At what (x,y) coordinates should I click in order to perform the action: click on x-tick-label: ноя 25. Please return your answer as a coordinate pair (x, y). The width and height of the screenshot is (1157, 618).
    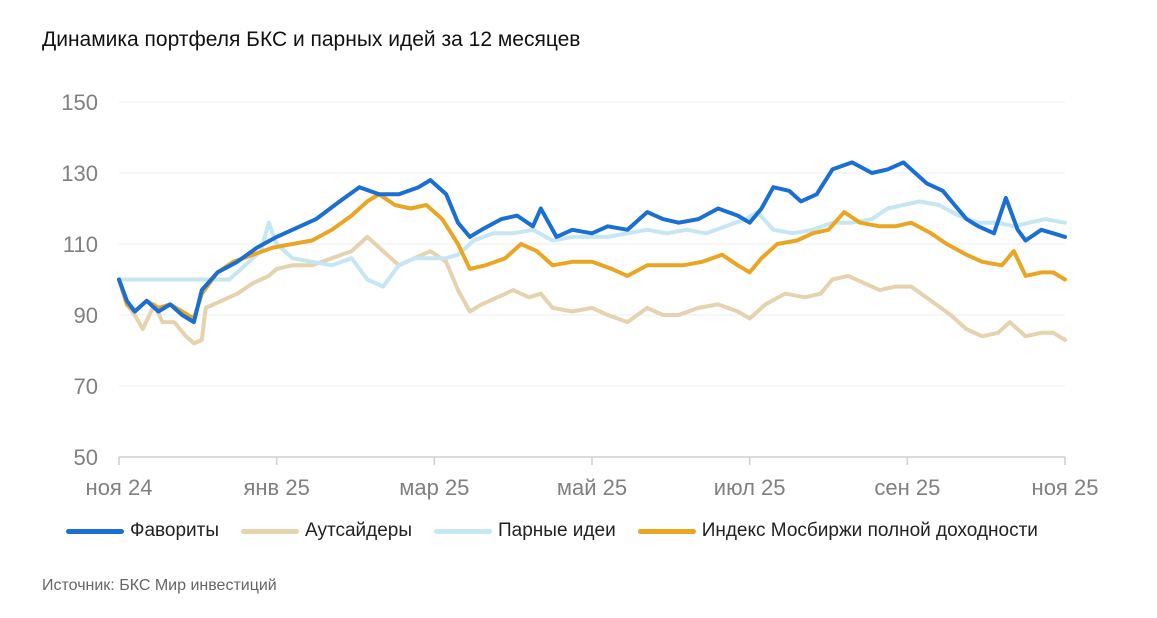
    Looking at the image, I should click on (1065, 487).